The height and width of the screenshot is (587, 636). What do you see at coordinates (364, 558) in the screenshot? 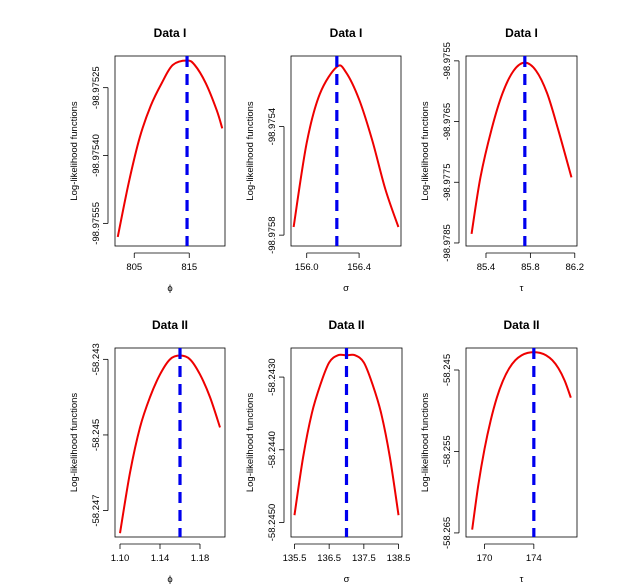
I see `x-tick-label: 137.5` at bounding box center [364, 558].